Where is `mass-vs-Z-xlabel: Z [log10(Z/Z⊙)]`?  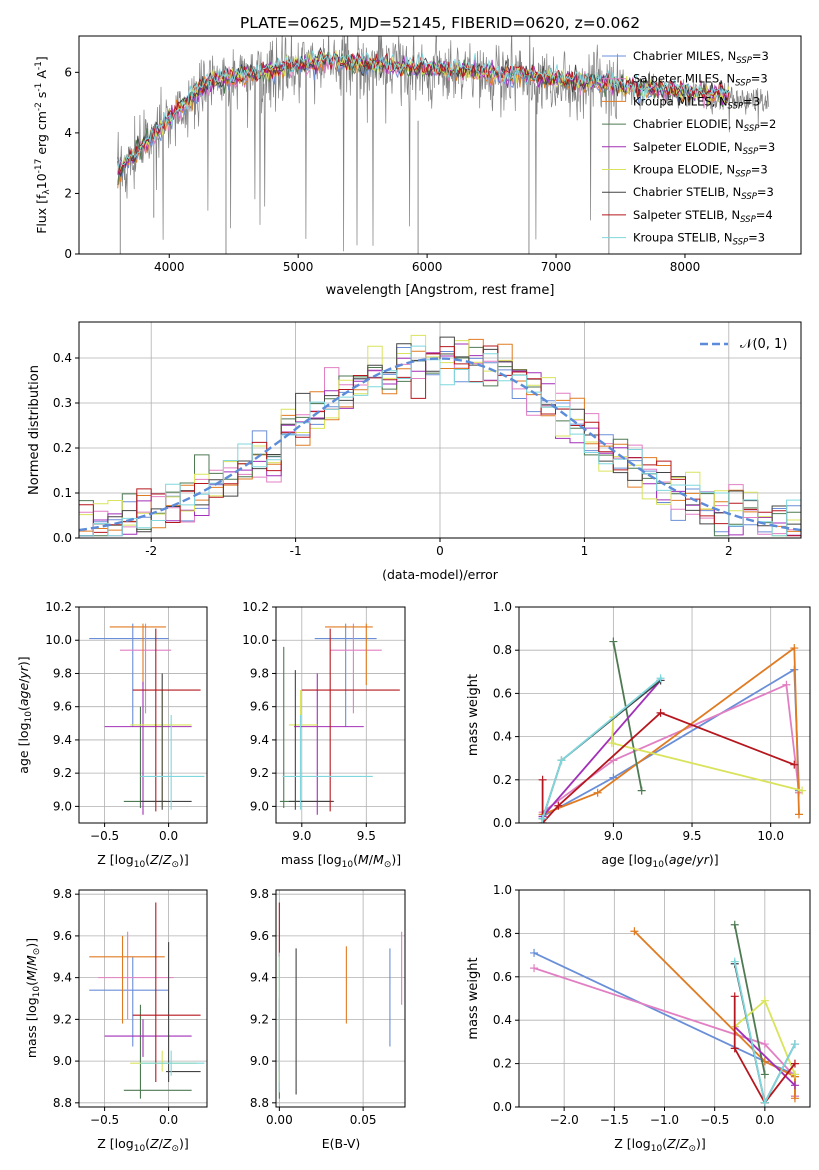
mass-vs-Z-xlabel: Z [log10(Z/Z⊙)] is located at coordinates (143, 1145).